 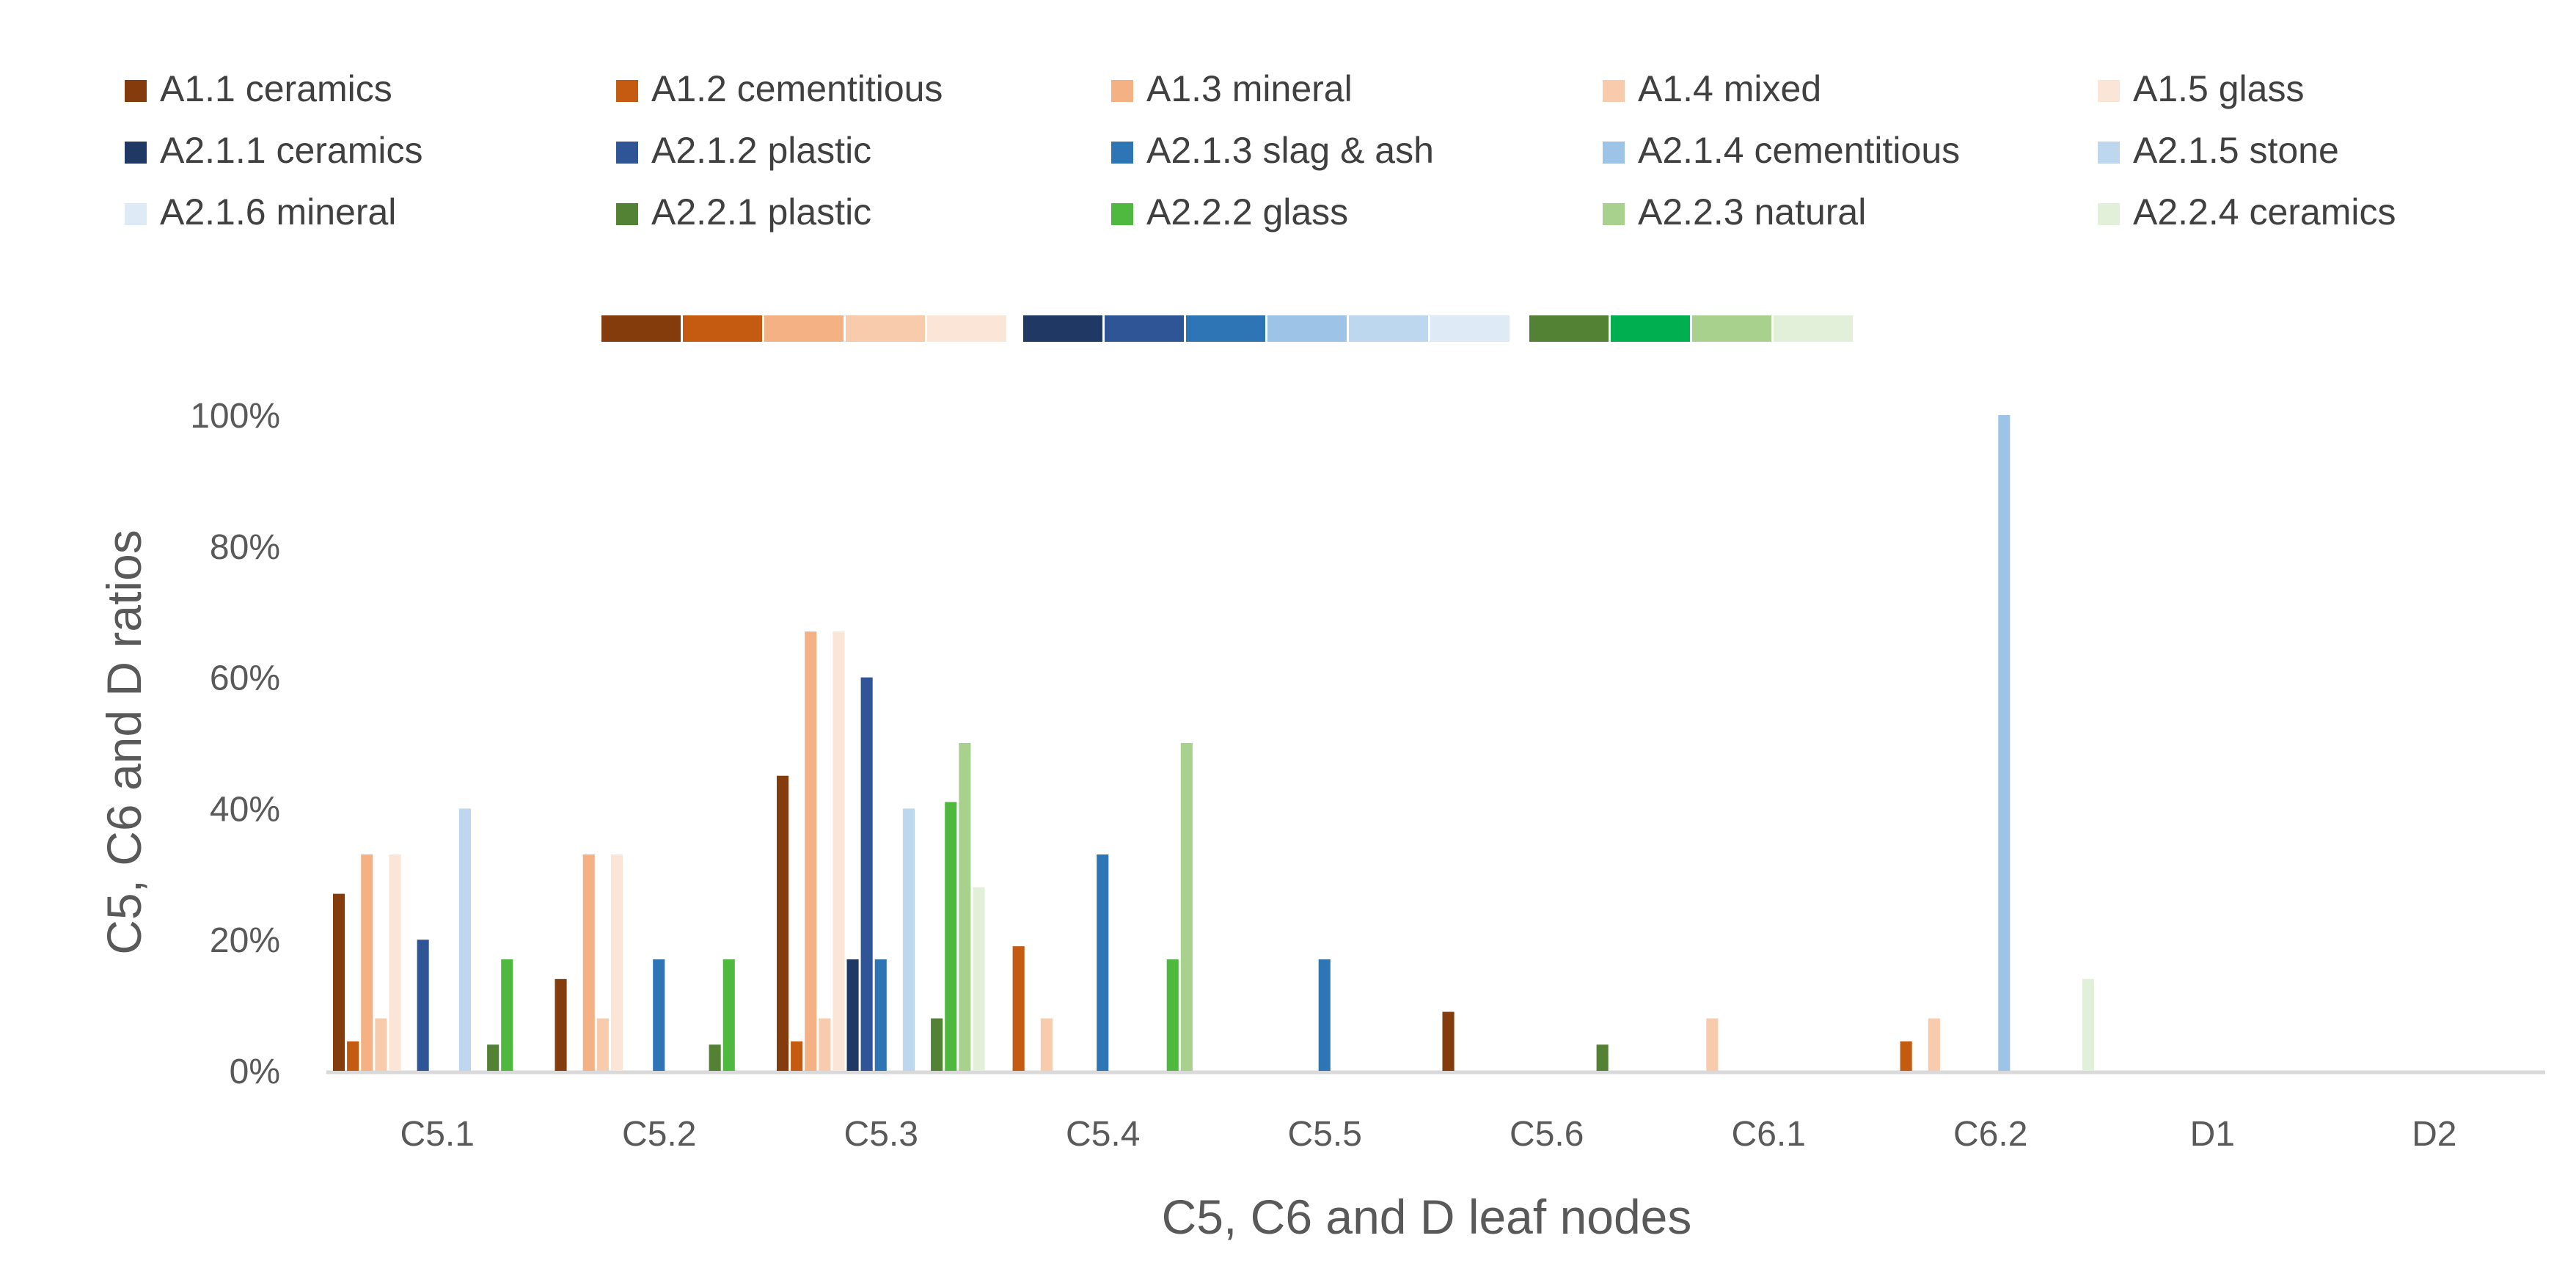 What do you see at coordinates (1229, 212) in the screenshot?
I see `legend-item-a2-2-2-glass: A2.2.2 glass` at bounding box center [1229, 212].